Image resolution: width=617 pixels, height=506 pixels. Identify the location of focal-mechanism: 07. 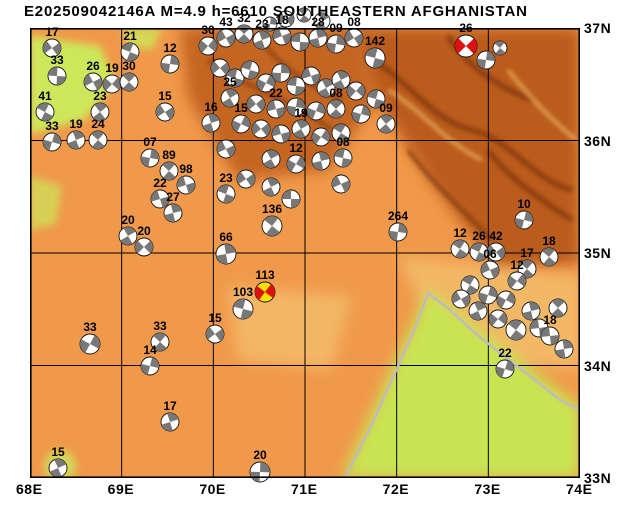
(150, 151).